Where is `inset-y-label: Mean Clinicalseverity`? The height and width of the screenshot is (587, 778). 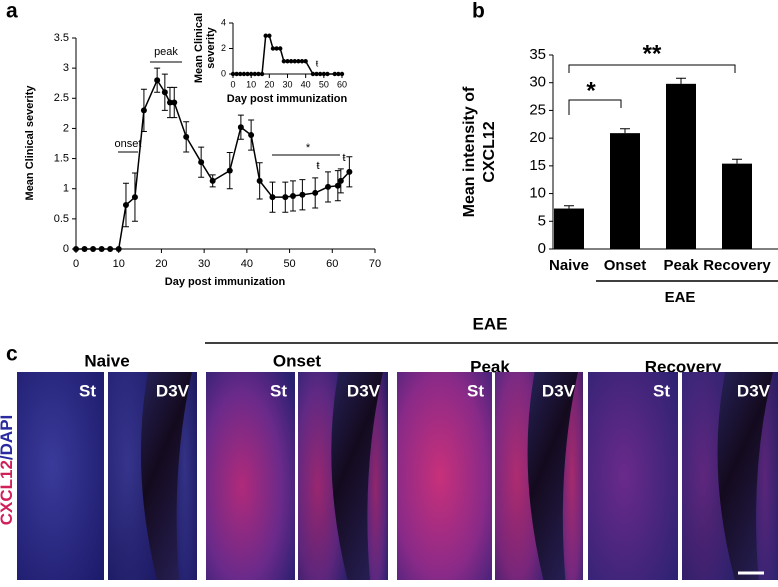
inset-y-label: Mean Clinicalseverity is located at coordinates (205, 48).